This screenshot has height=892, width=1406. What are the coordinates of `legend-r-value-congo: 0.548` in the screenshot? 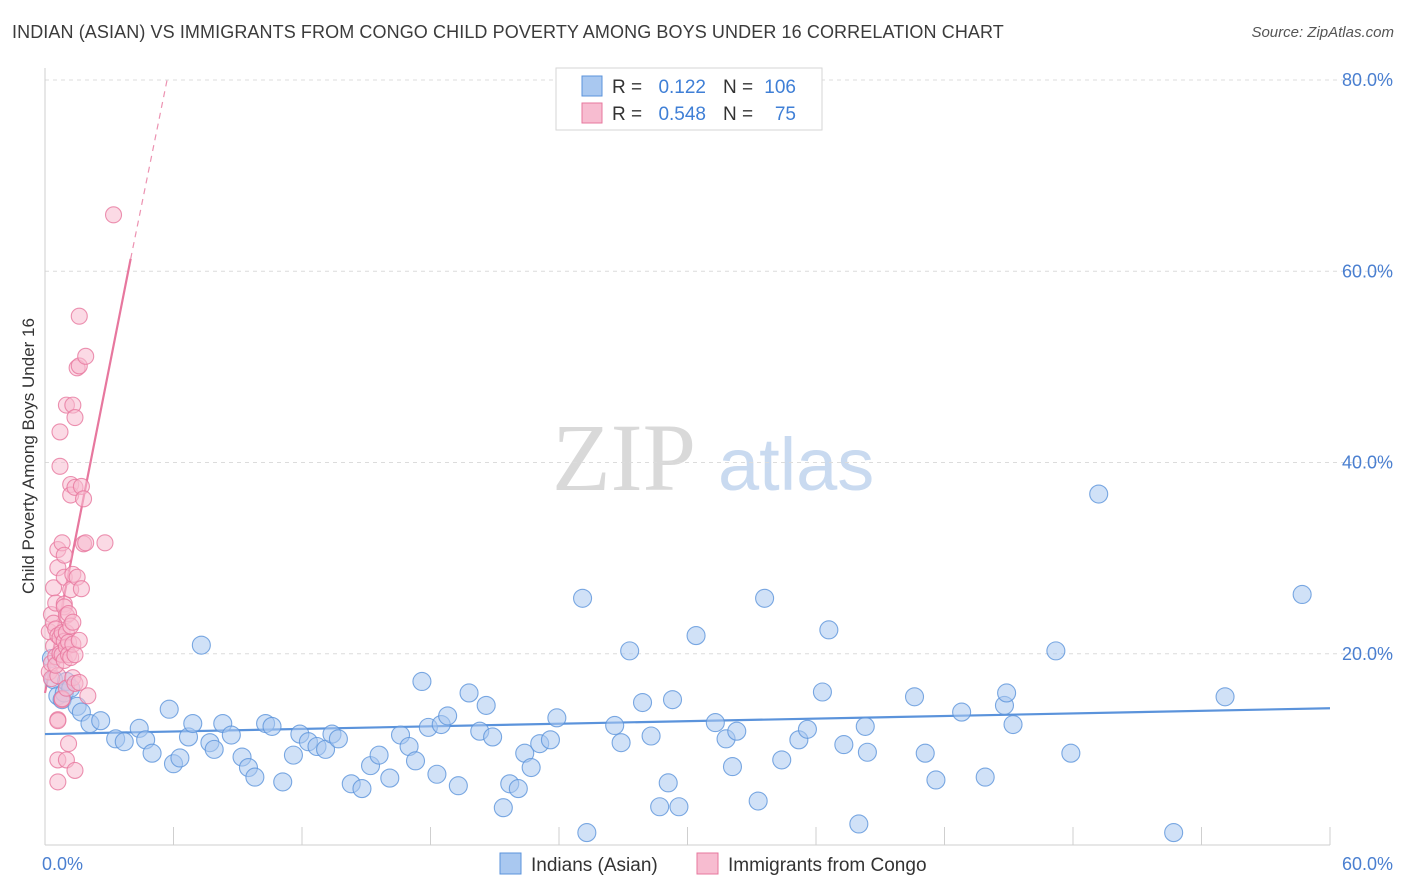 It's located at (682, 114).